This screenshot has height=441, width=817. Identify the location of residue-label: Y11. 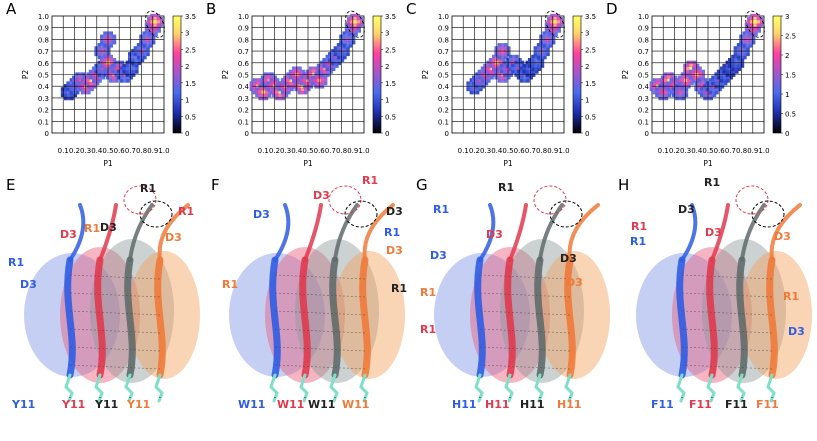
(138, 404).